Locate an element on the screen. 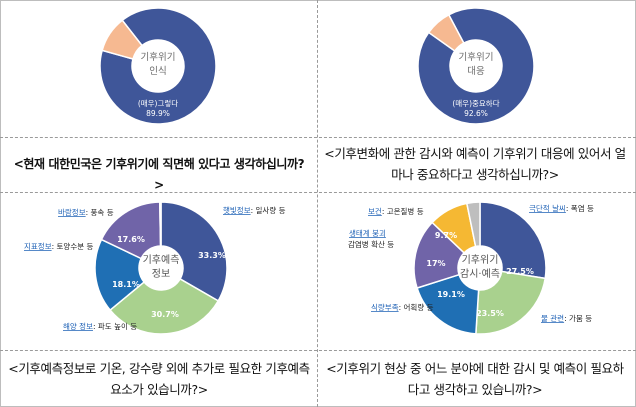  slice-category-label: 극단적 날씨: 폭염 등 is located at coordinates (561, 208).